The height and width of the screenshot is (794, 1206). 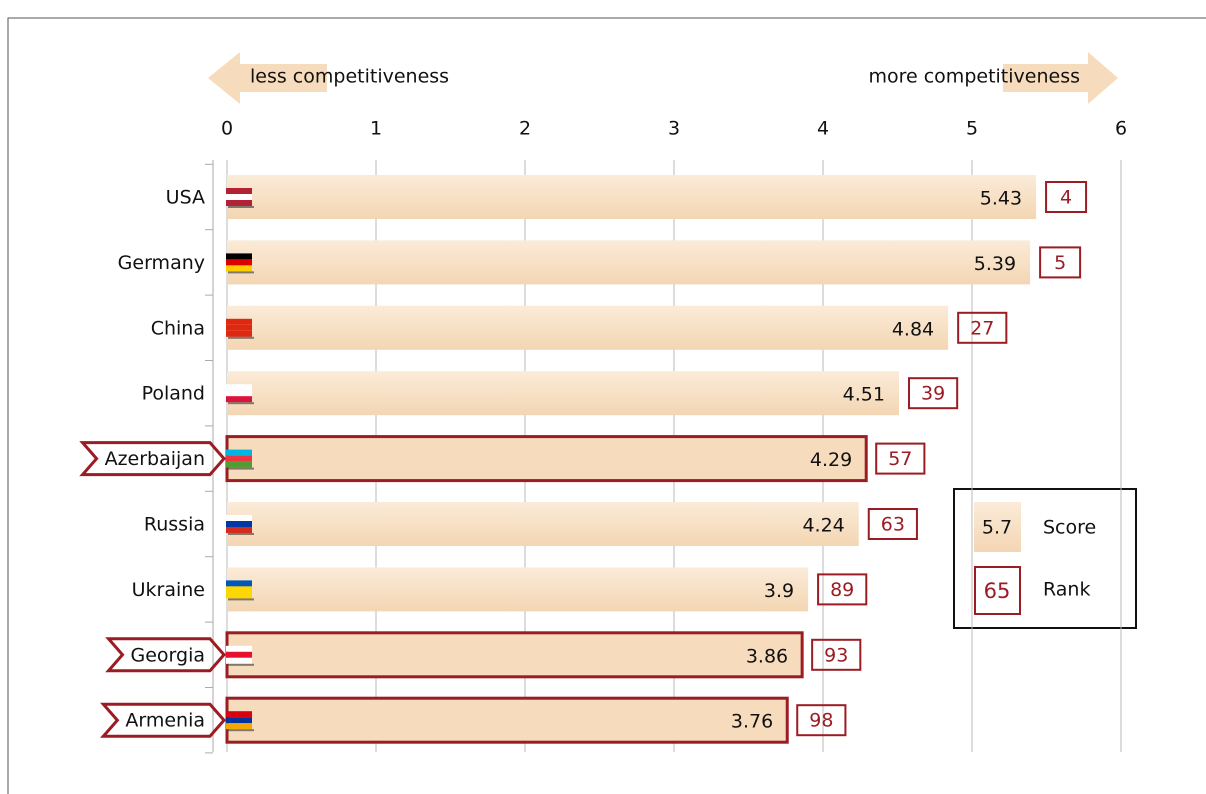 What do you see at coordinates (1045, 558) in the screenshot?
I see `legend: 5.7 Score 65 Rank` at bounding box center [1045, 558].